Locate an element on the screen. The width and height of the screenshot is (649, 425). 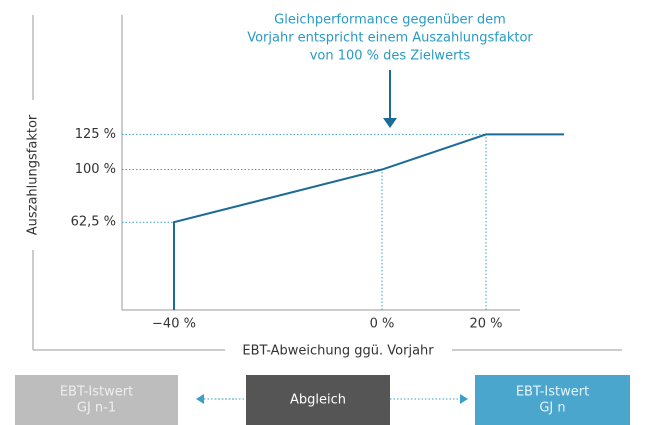
flow-box-label: GJ n-1 is located at coordinates (96, 408).